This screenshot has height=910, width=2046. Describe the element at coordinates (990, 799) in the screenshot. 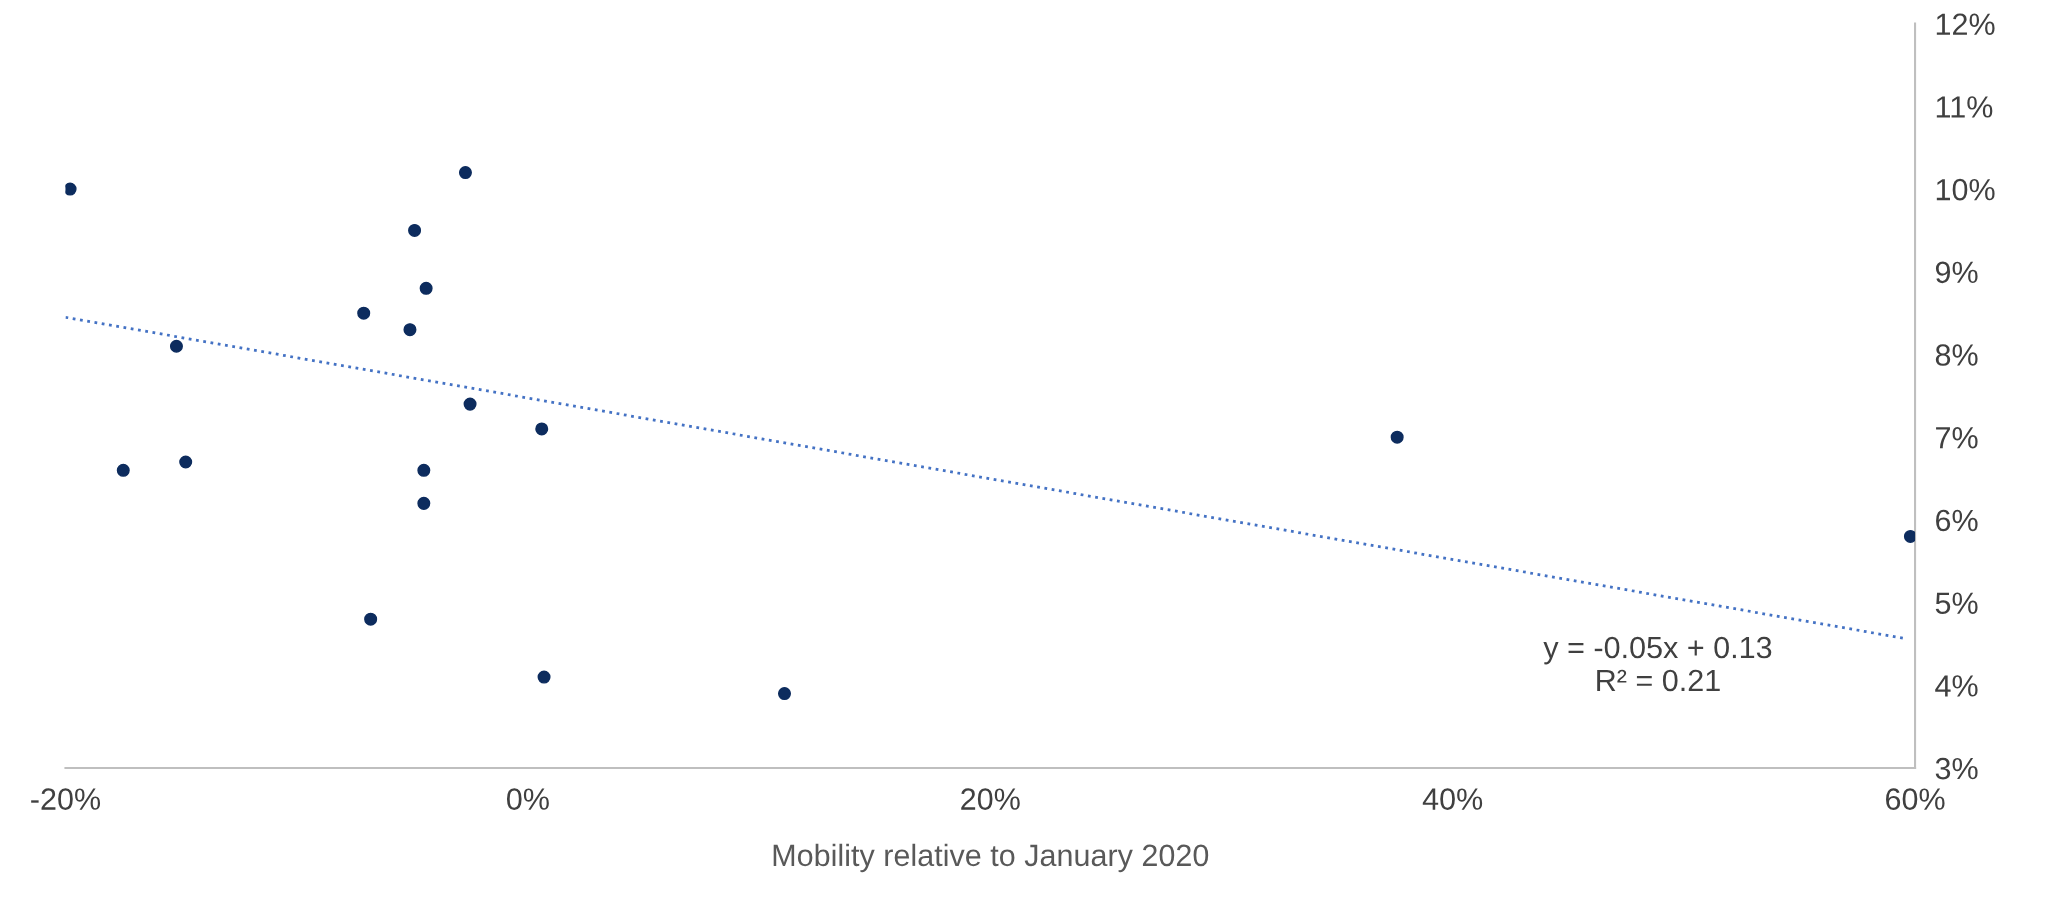

I see `x-tick-label: 20%` at that location.